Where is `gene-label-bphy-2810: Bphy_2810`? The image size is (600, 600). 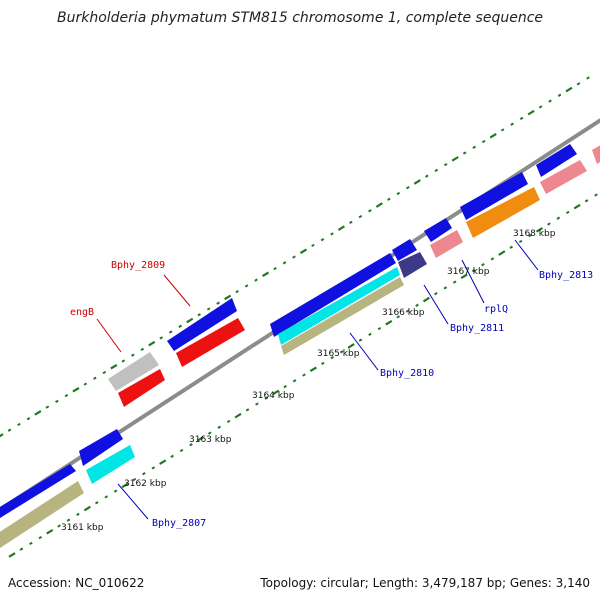 gene-label-bphy-2810: Bphy_2810 is located at coordinates (407, 373).